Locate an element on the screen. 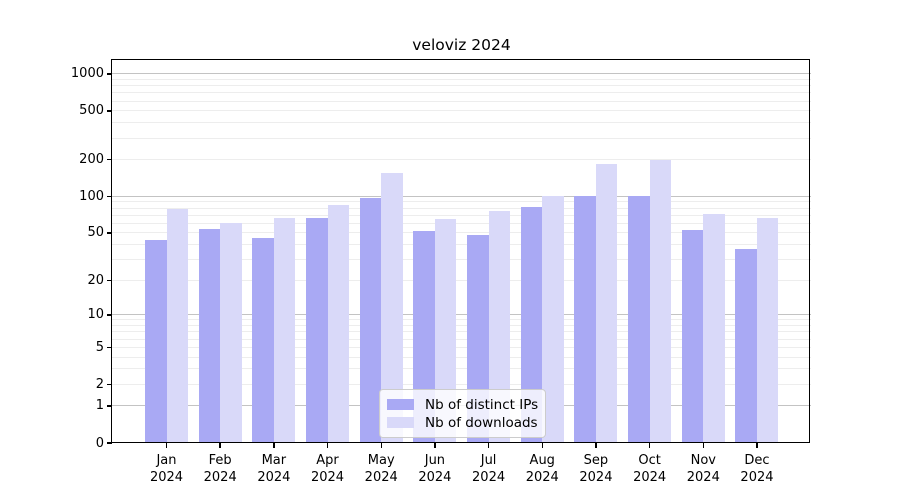 This screenshot has height=500, width=900. bar-oct-distinct-ips is located at coordinates (639, 319).